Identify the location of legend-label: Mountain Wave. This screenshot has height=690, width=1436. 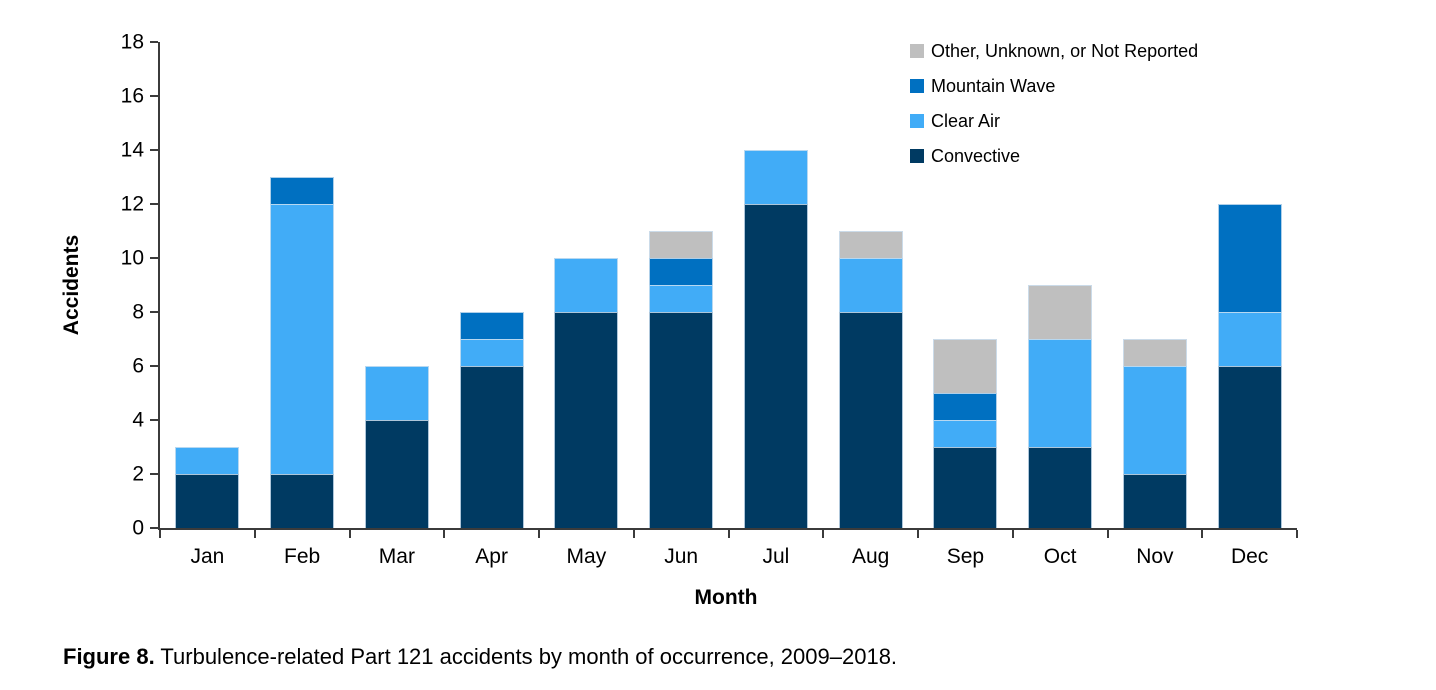
(993, 85).